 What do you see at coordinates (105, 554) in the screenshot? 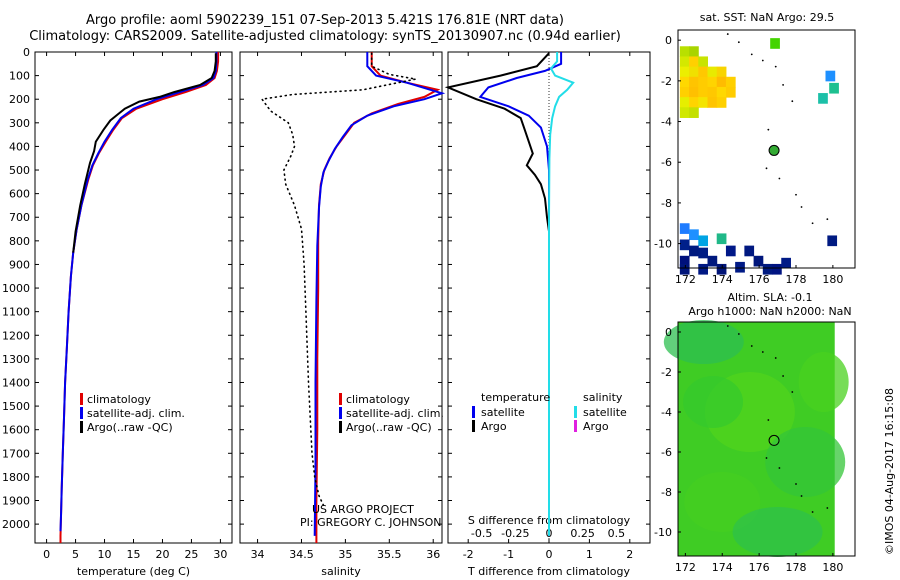
I see `x-tick-label: 10` at bounding box center [105, 554].